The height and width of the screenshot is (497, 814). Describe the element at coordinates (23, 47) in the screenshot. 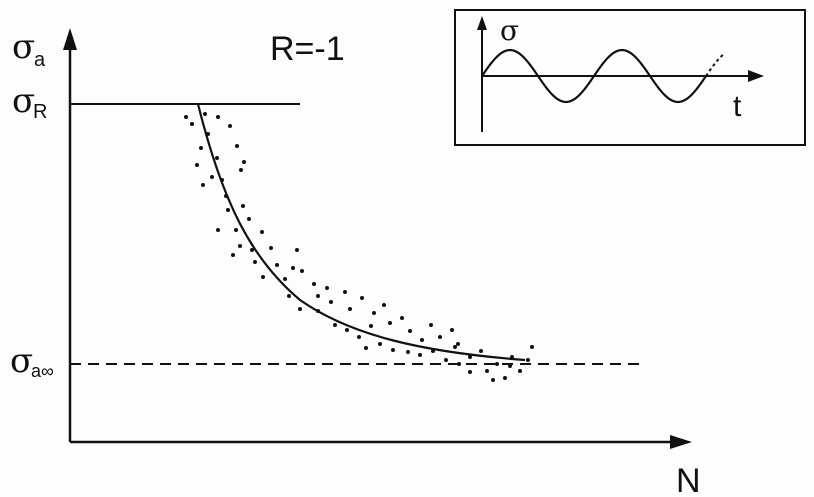

I see `y-axis-label: σ` at that location.